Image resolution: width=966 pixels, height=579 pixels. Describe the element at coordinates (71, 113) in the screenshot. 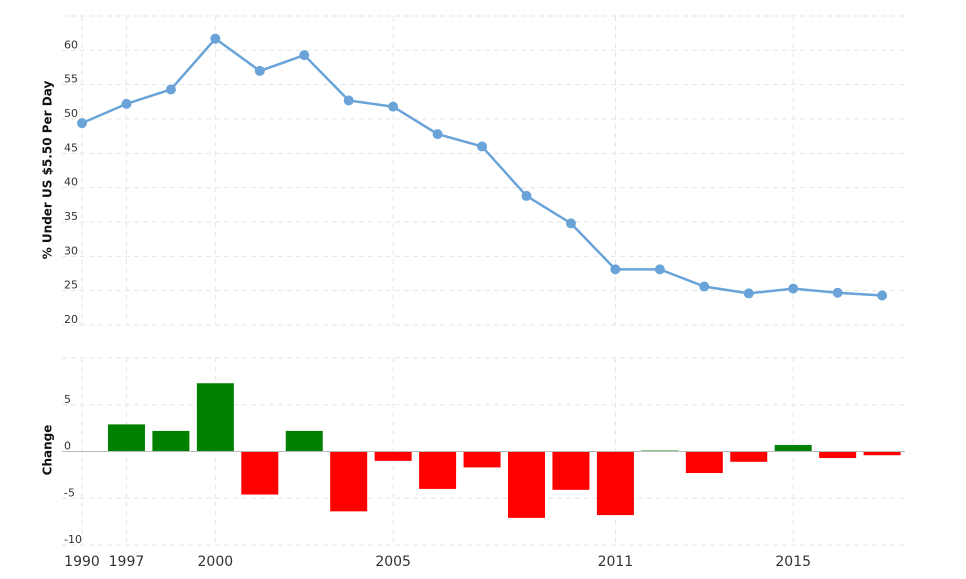

I see `y-tick-label: 50` at that location.